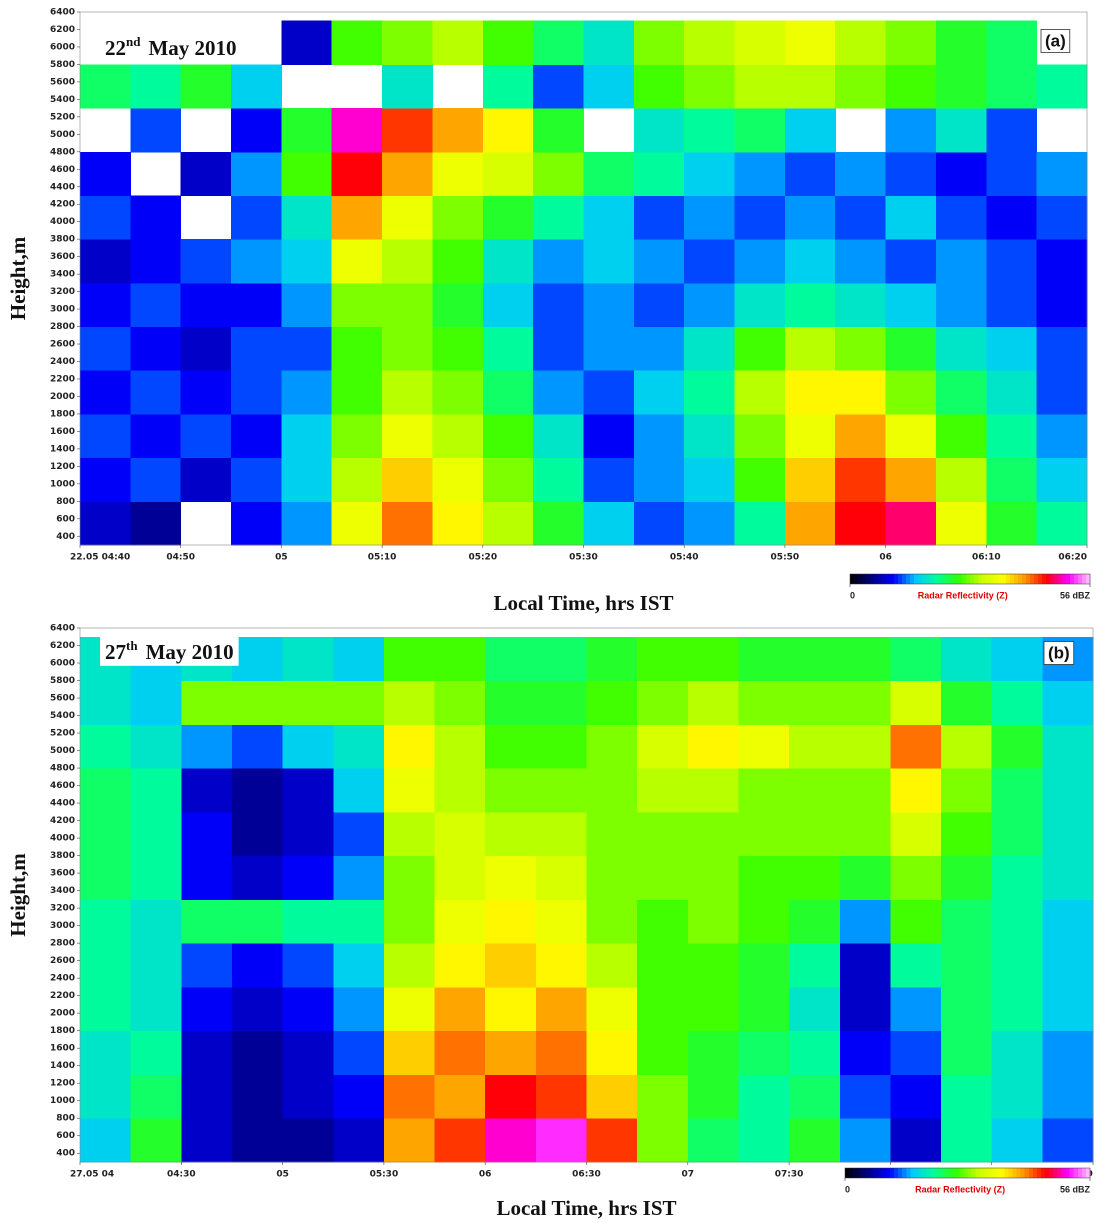 Image resolution: width=1111 pixels, height=1223 pixels. I want to click on panel-label: (b), so click(1059, 652).